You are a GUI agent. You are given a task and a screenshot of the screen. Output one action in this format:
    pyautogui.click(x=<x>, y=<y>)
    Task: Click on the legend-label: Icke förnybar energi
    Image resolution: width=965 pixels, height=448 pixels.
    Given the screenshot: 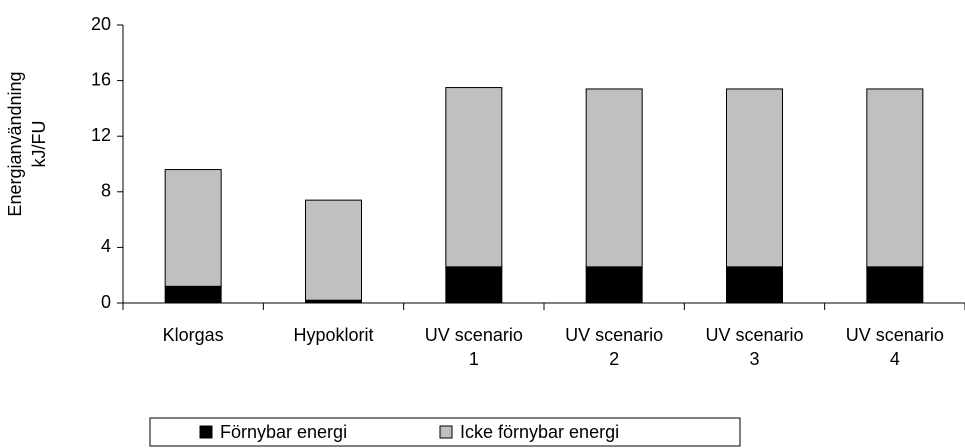 What is the action you would take?
    pyautogui.click(x=539, y=432)
    